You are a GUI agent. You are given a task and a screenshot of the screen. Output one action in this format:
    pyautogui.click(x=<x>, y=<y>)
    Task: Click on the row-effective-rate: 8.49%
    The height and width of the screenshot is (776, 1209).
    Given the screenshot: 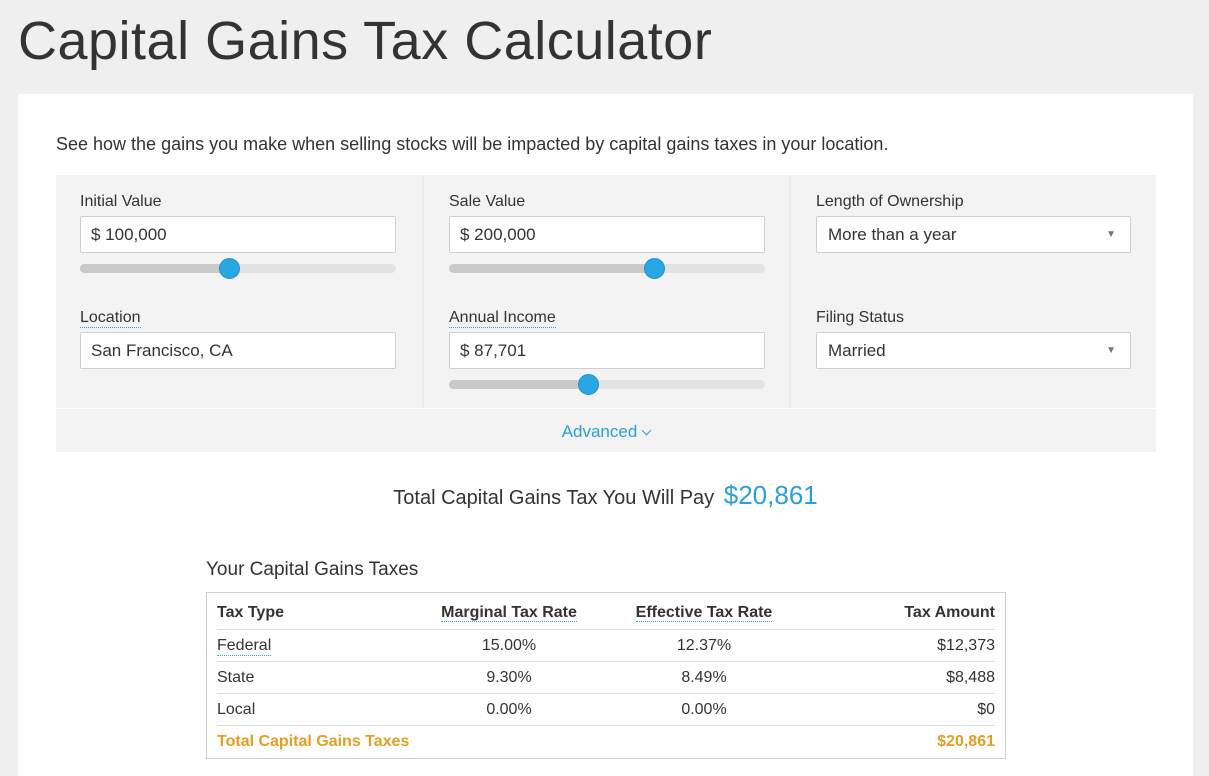 What is the action you would take?
    pyautogui.click(x=704, y=677)
    